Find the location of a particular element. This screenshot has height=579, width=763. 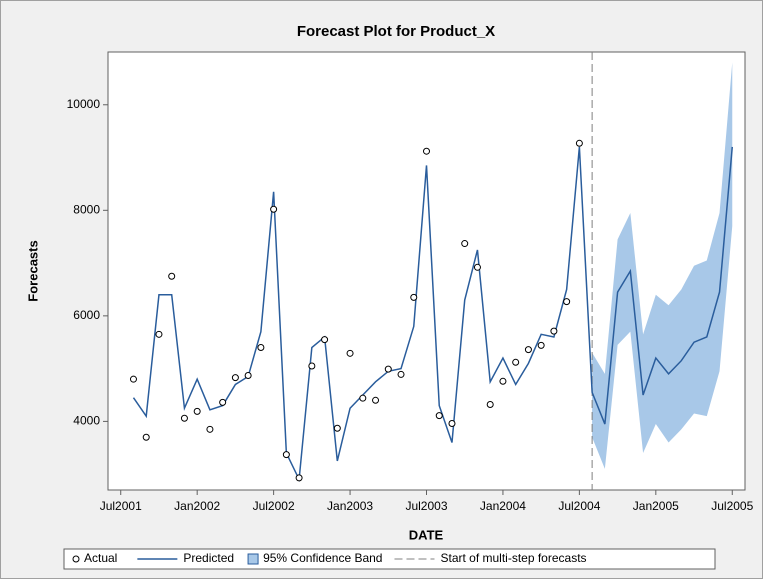

x-tick-label: Jul2002 is located at coordinates (274, 506).